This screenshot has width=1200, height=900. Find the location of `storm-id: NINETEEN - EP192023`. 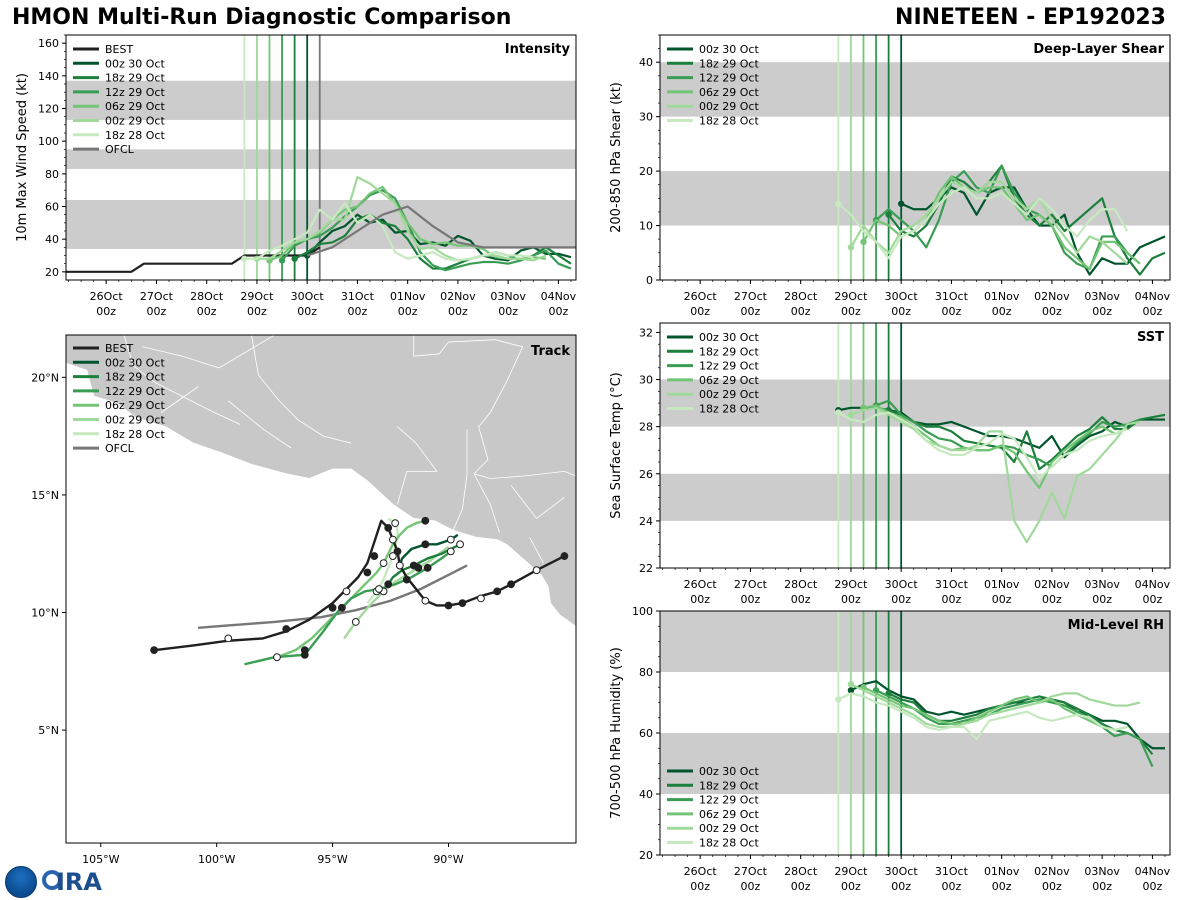

storm-id: NINETEEN - EP192023 is located at coordinates (1030, 17).